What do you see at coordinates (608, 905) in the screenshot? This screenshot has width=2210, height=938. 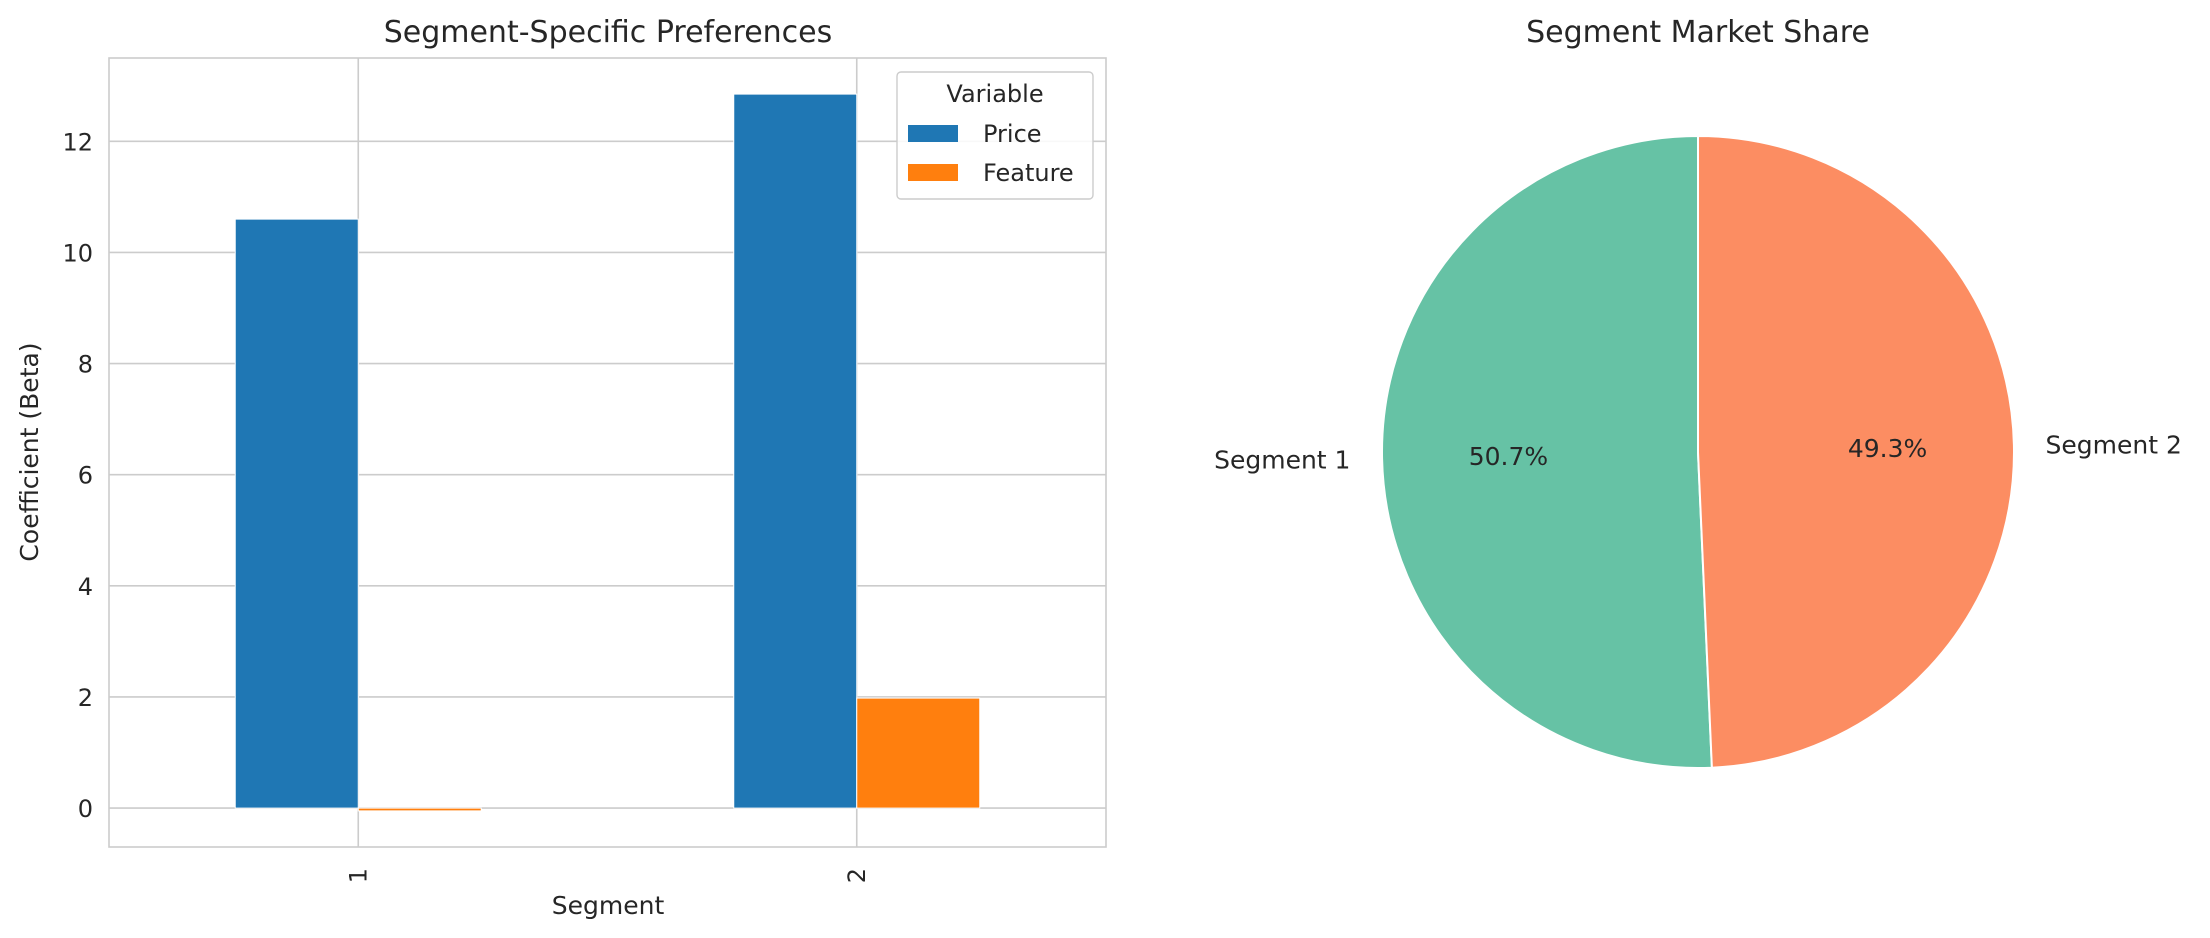 I see `bar-chart-x-axis-label: Segment` at bounding box center [608, 905].